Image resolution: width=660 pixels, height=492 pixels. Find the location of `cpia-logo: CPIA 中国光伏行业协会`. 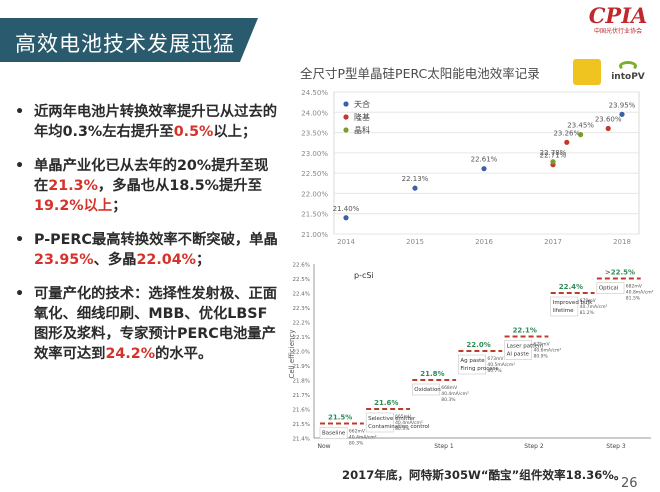

cpia-logo: CPIA 中国光伏行业协会 is located at coordinates (618, 25).